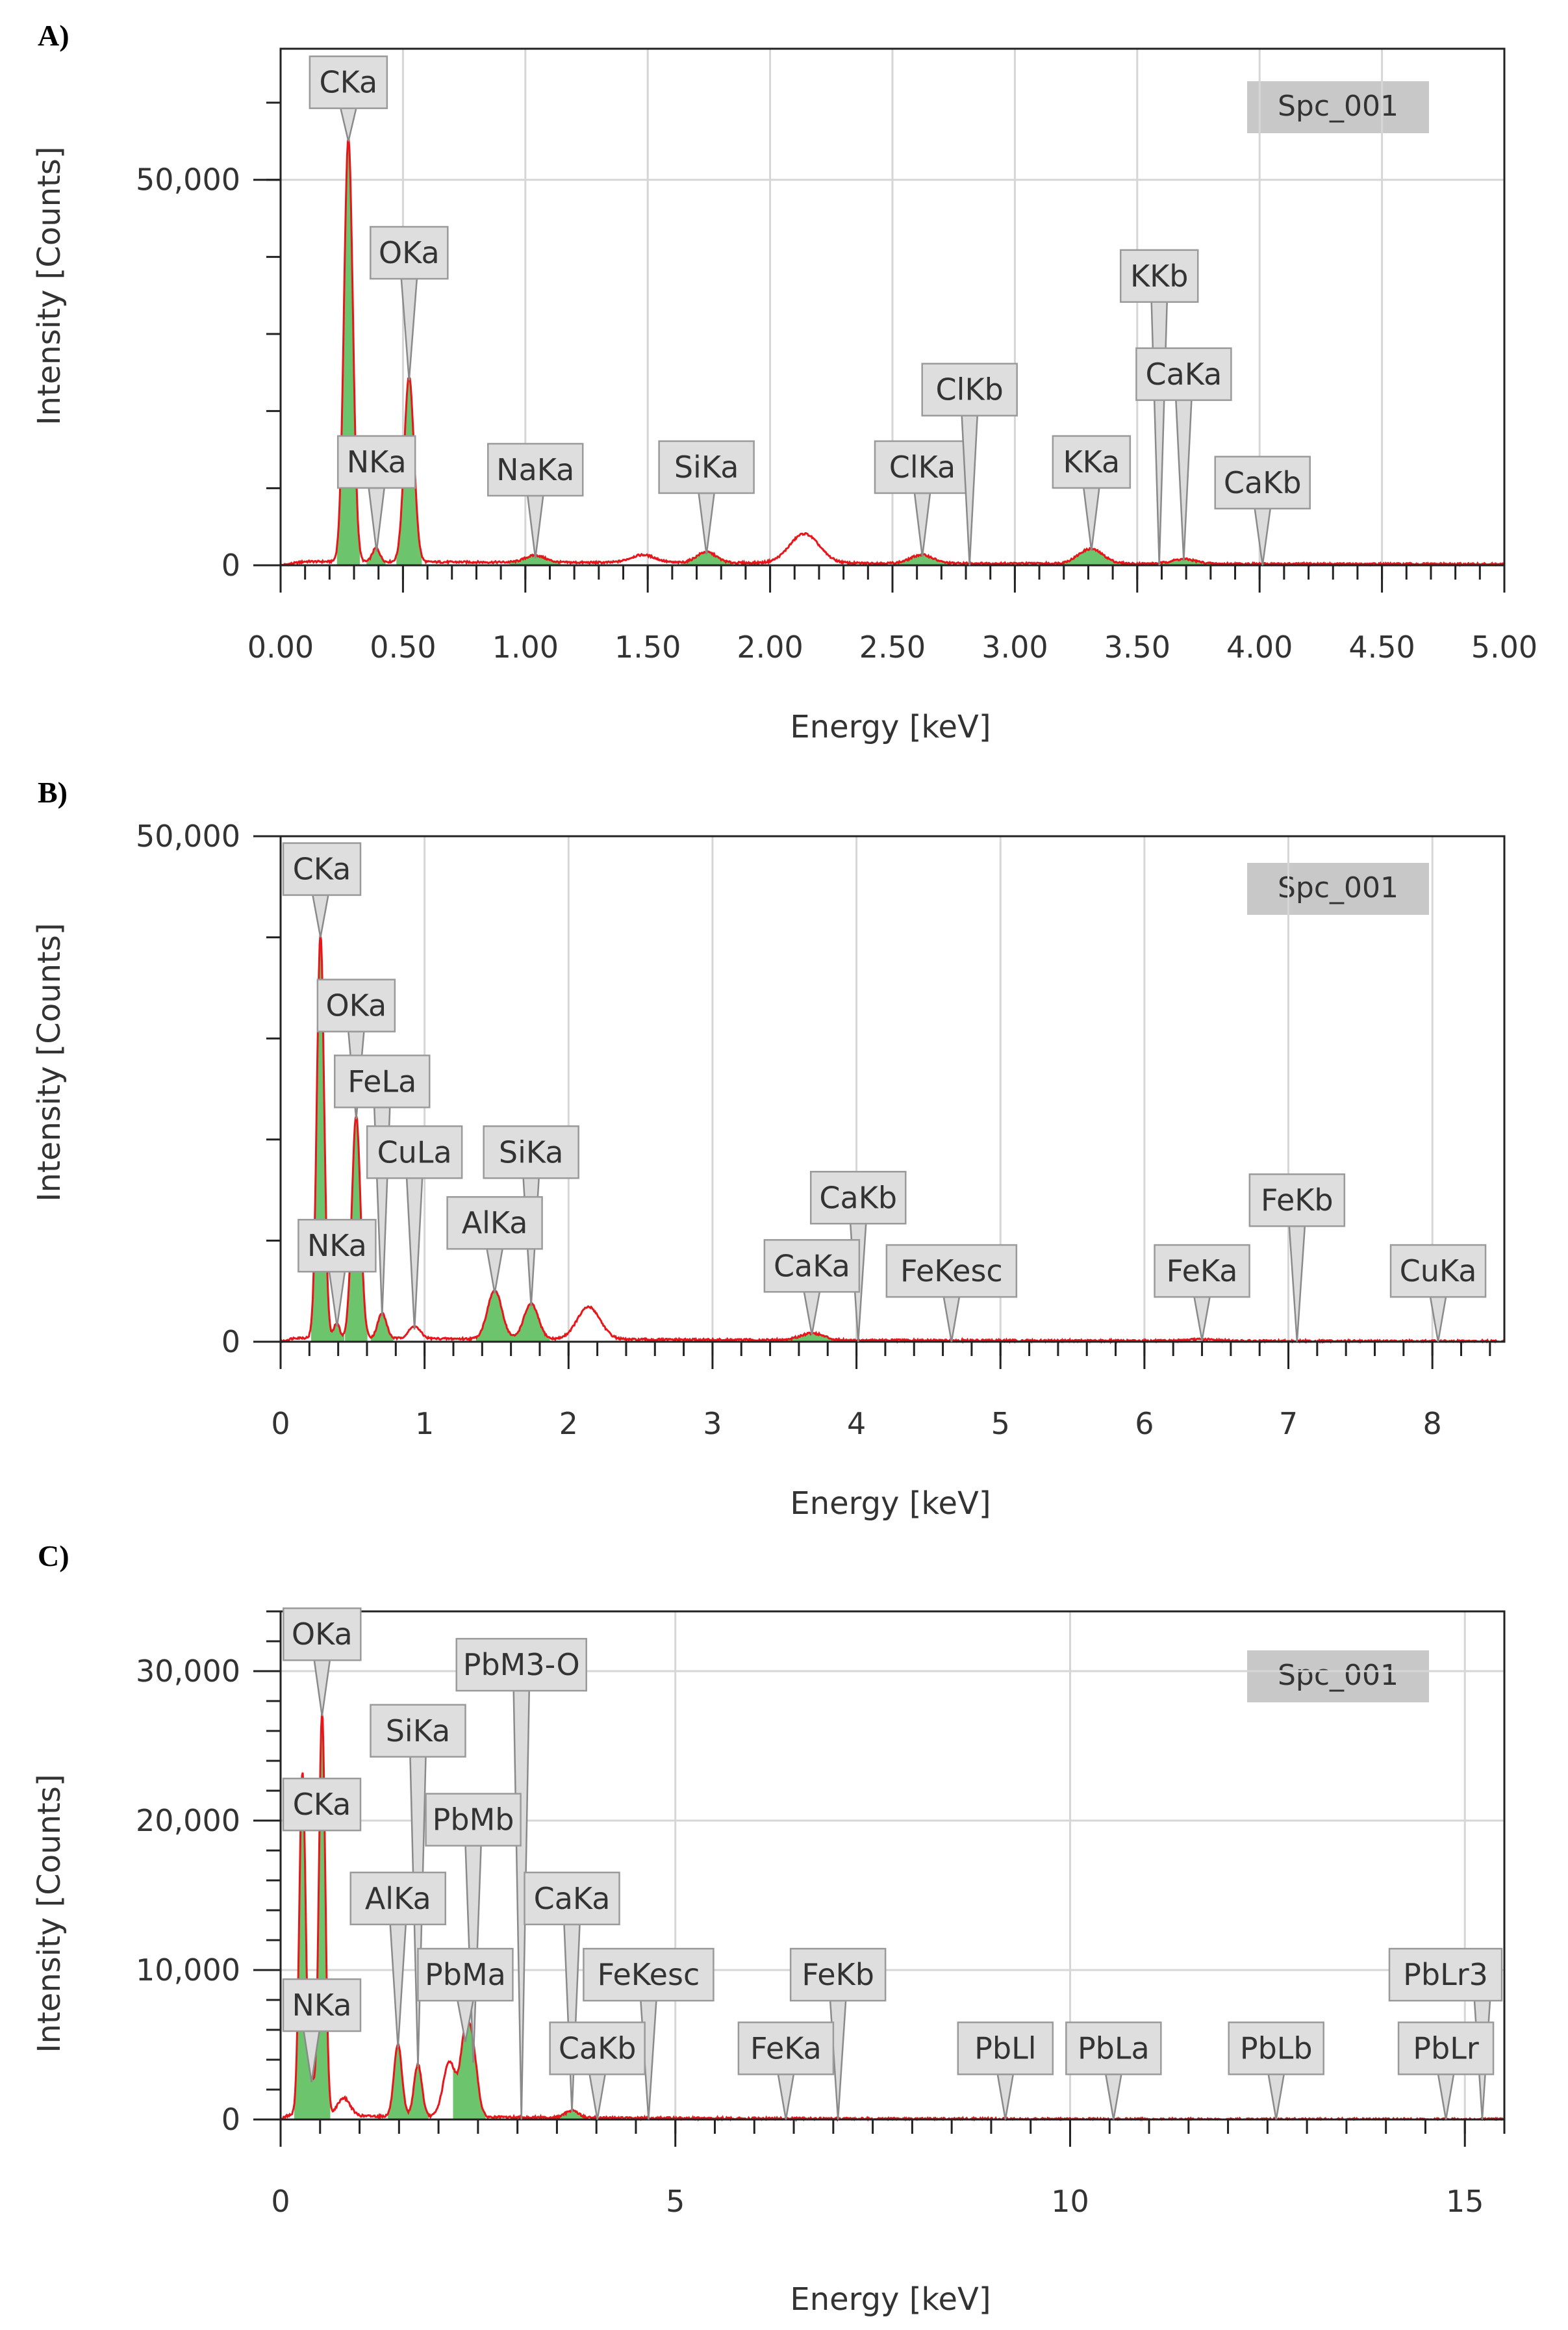 The height and width of the screenshot is (2330, 1568). Describe the element at coordinates (53, 792) in the screenshot. I see `panel-letter-b: B)` at that location.